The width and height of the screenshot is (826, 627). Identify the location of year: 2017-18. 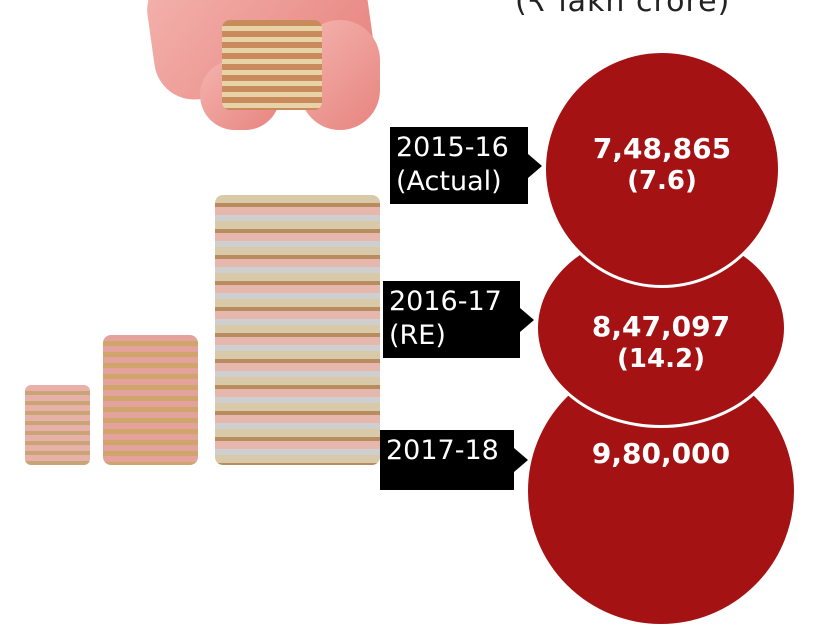
(442, 450).